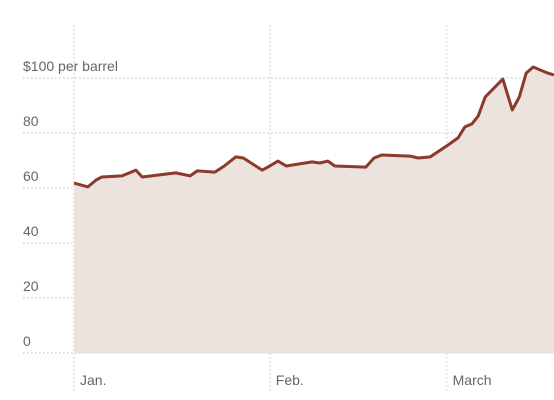 This screenshot has width=554, height=400. What do you see at coordinates (27, 341) in the screenshot?
I see `y-tick-label: 0` at bounding box center [27, 341].